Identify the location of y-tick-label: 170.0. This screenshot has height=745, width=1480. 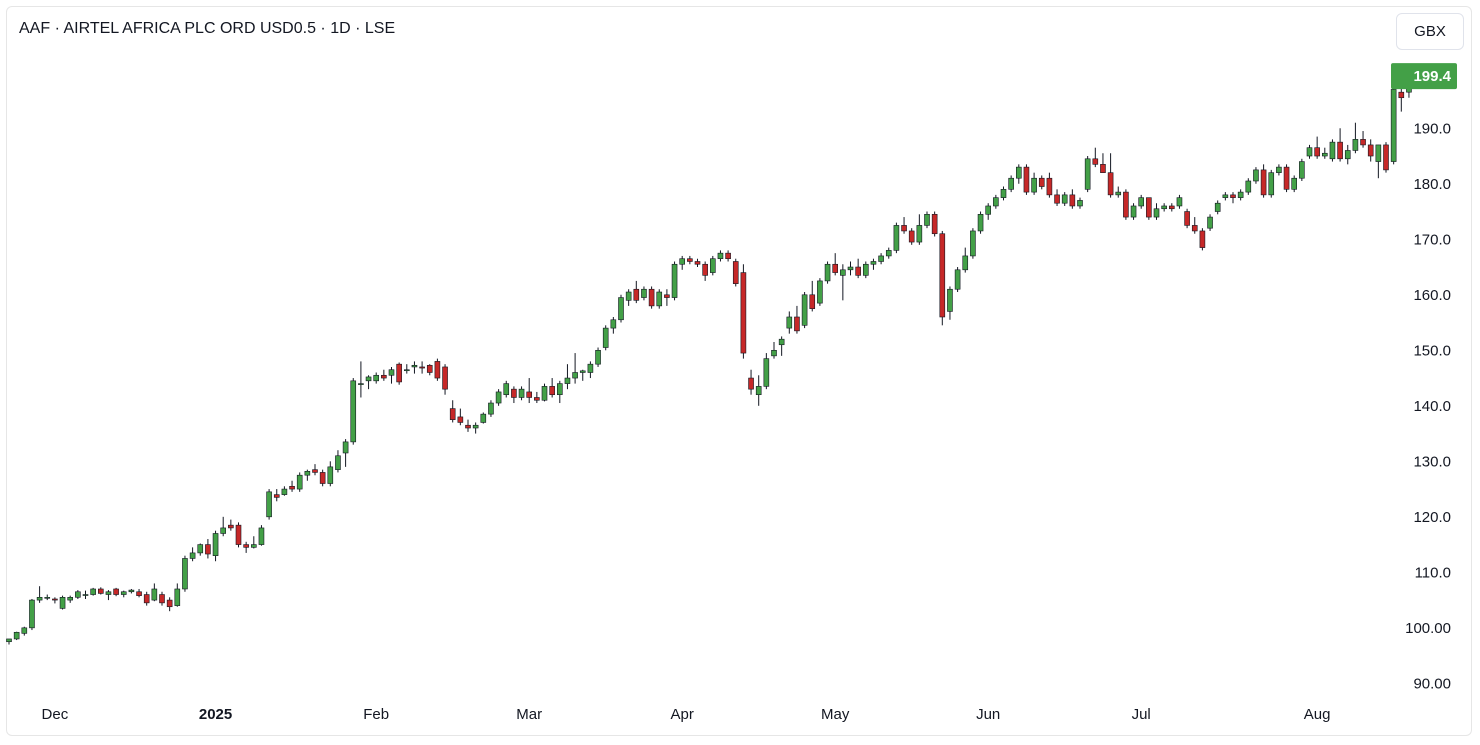
(1432, 239).